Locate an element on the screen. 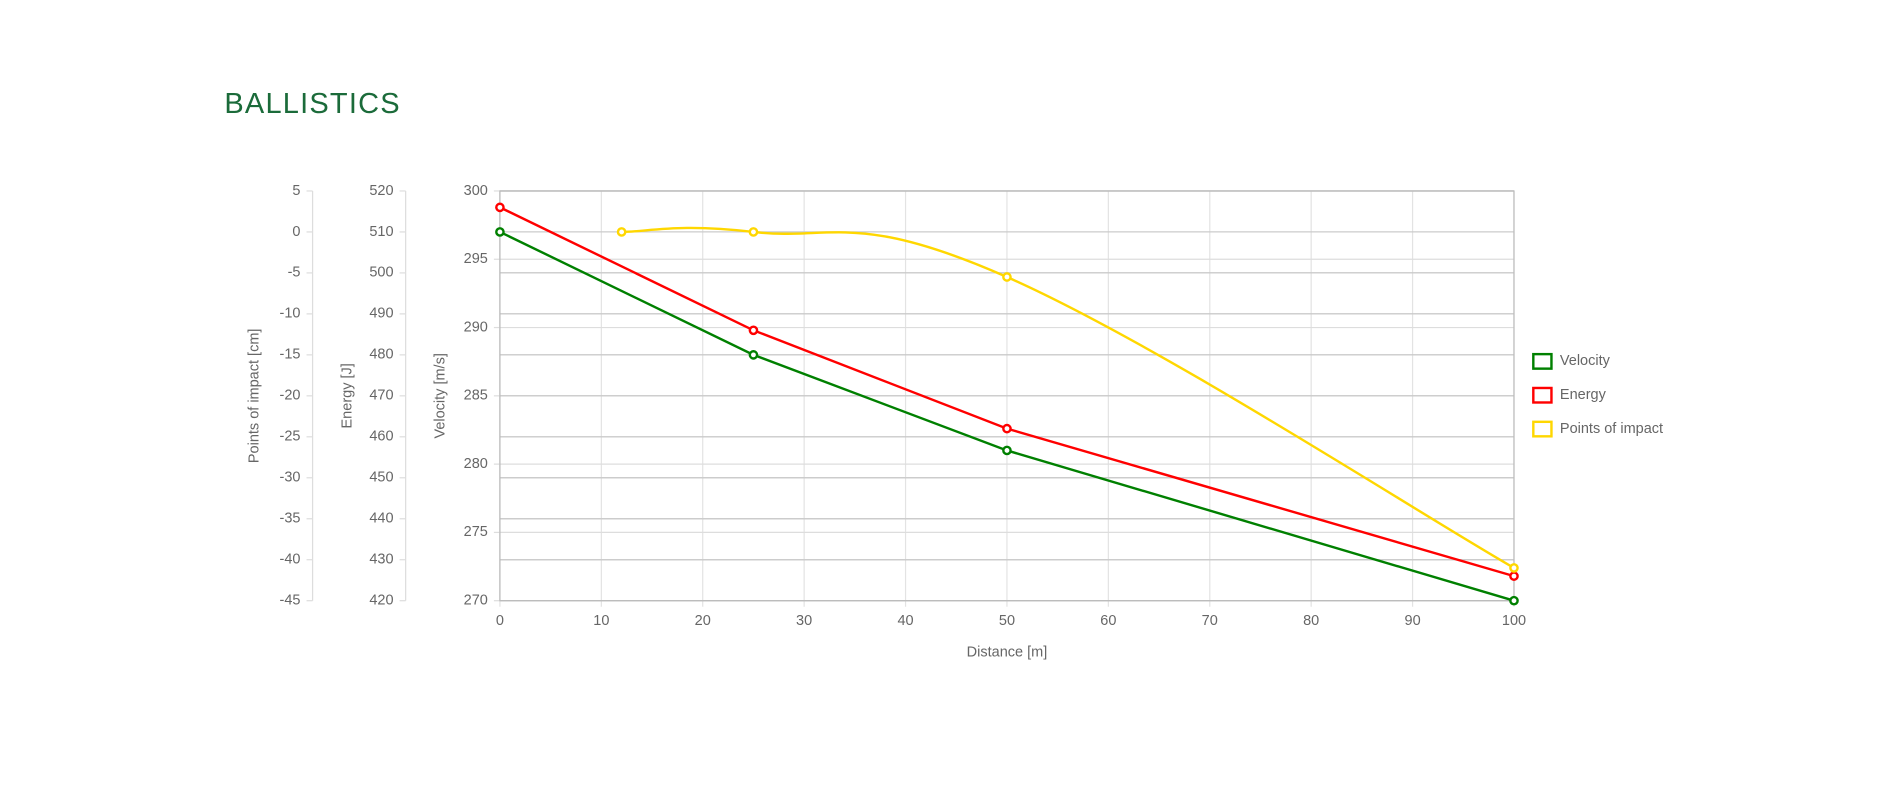 Image resolution: width=1887 pixels, height=787 pixels. y-tick-label: 275 is located at coordinates (476, 532).